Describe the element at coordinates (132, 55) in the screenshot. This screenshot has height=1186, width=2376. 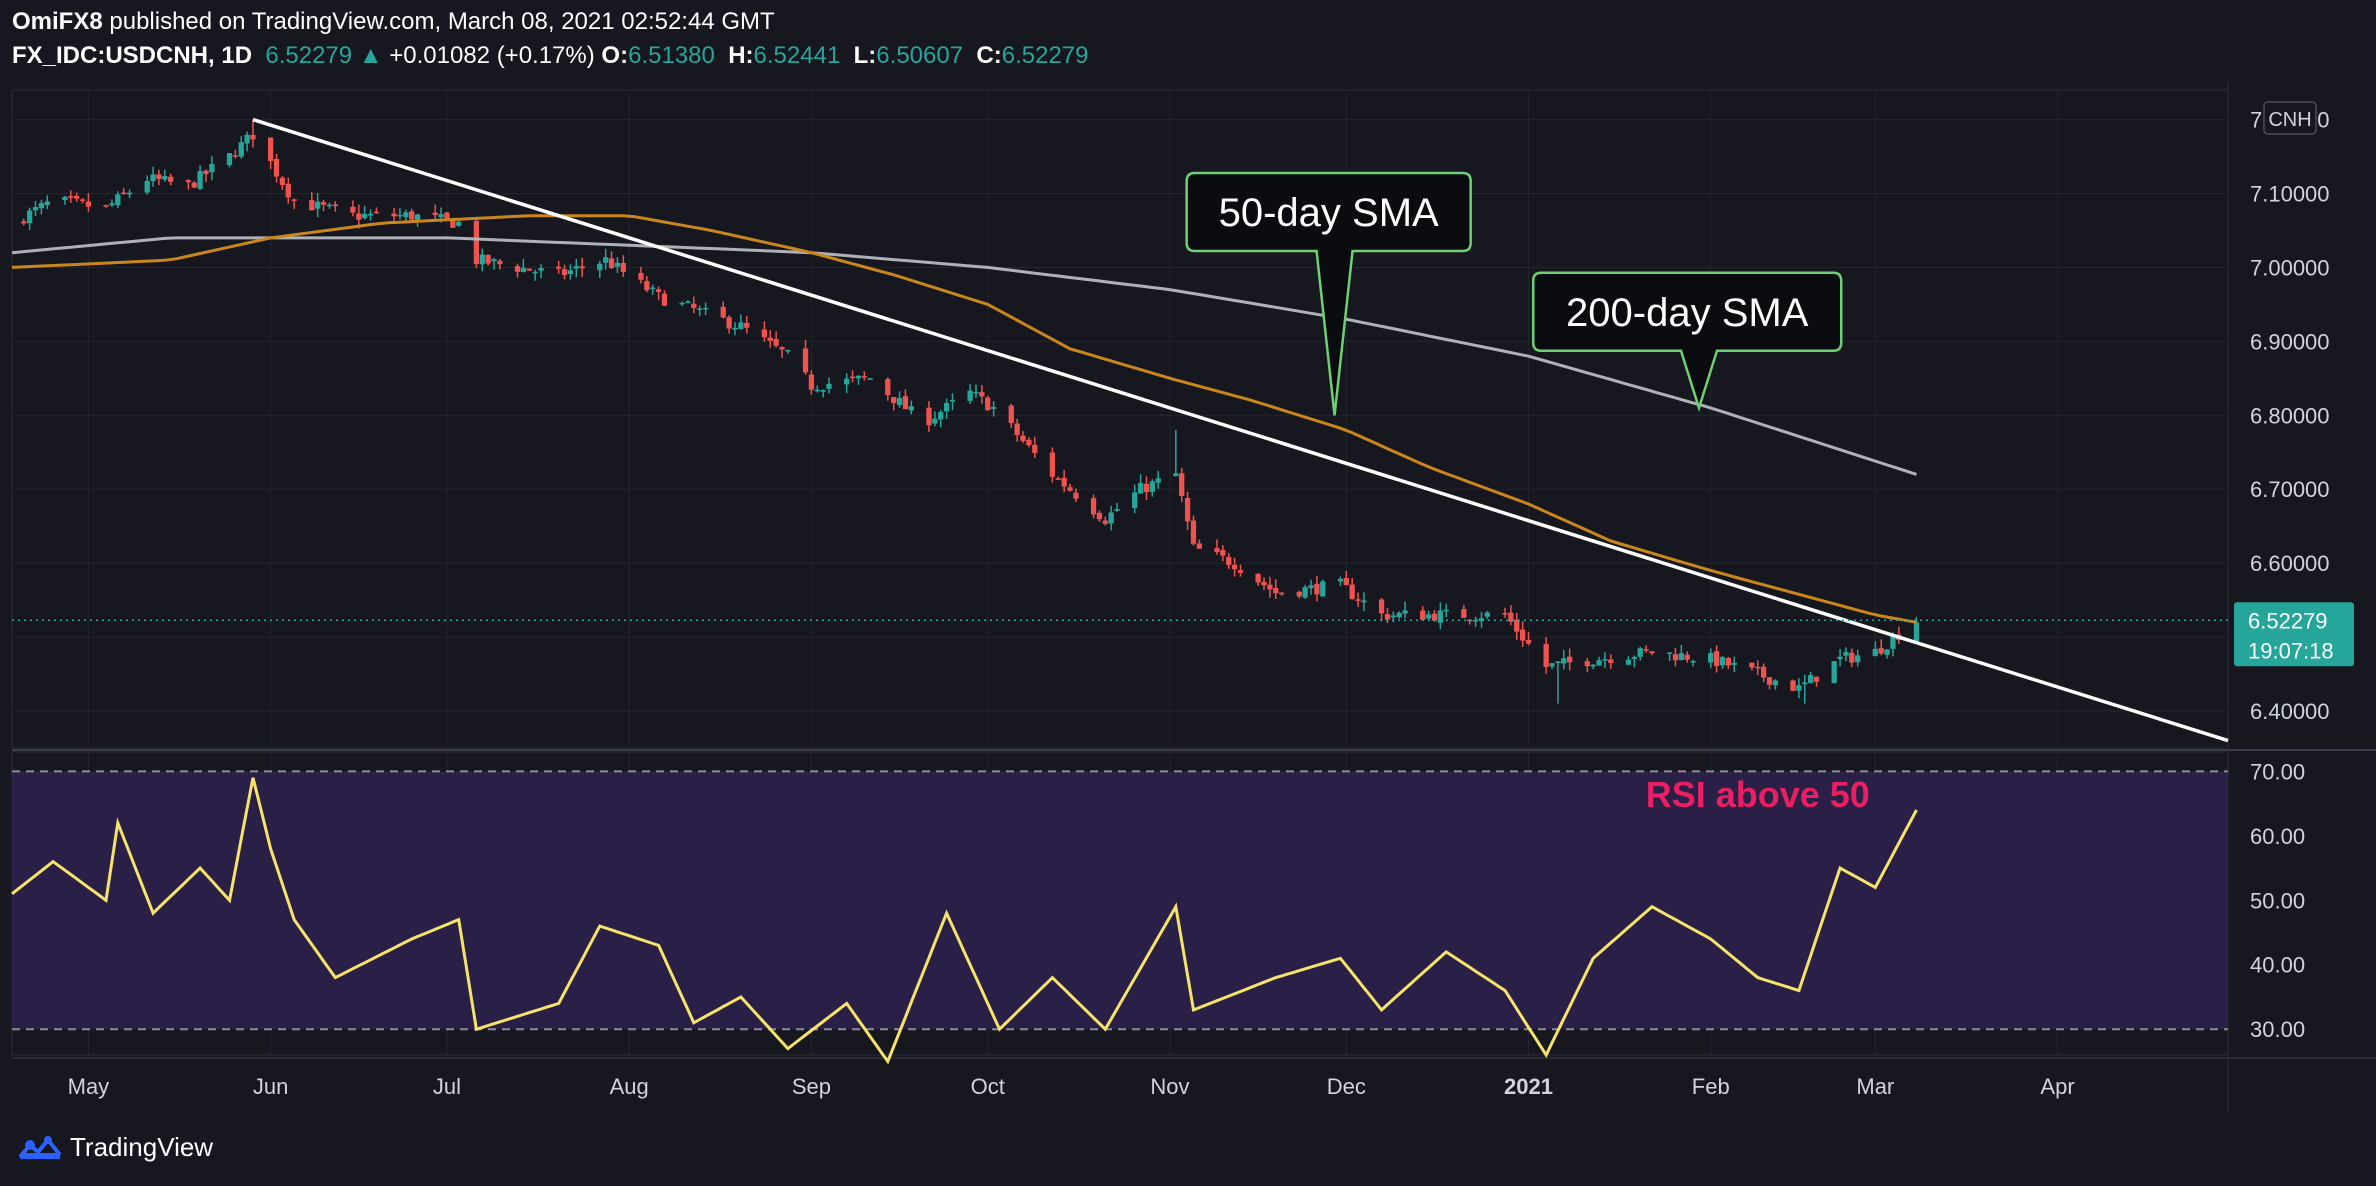
I see `symbol-name: FX_IDC:USDCNH, 1D` at that location.